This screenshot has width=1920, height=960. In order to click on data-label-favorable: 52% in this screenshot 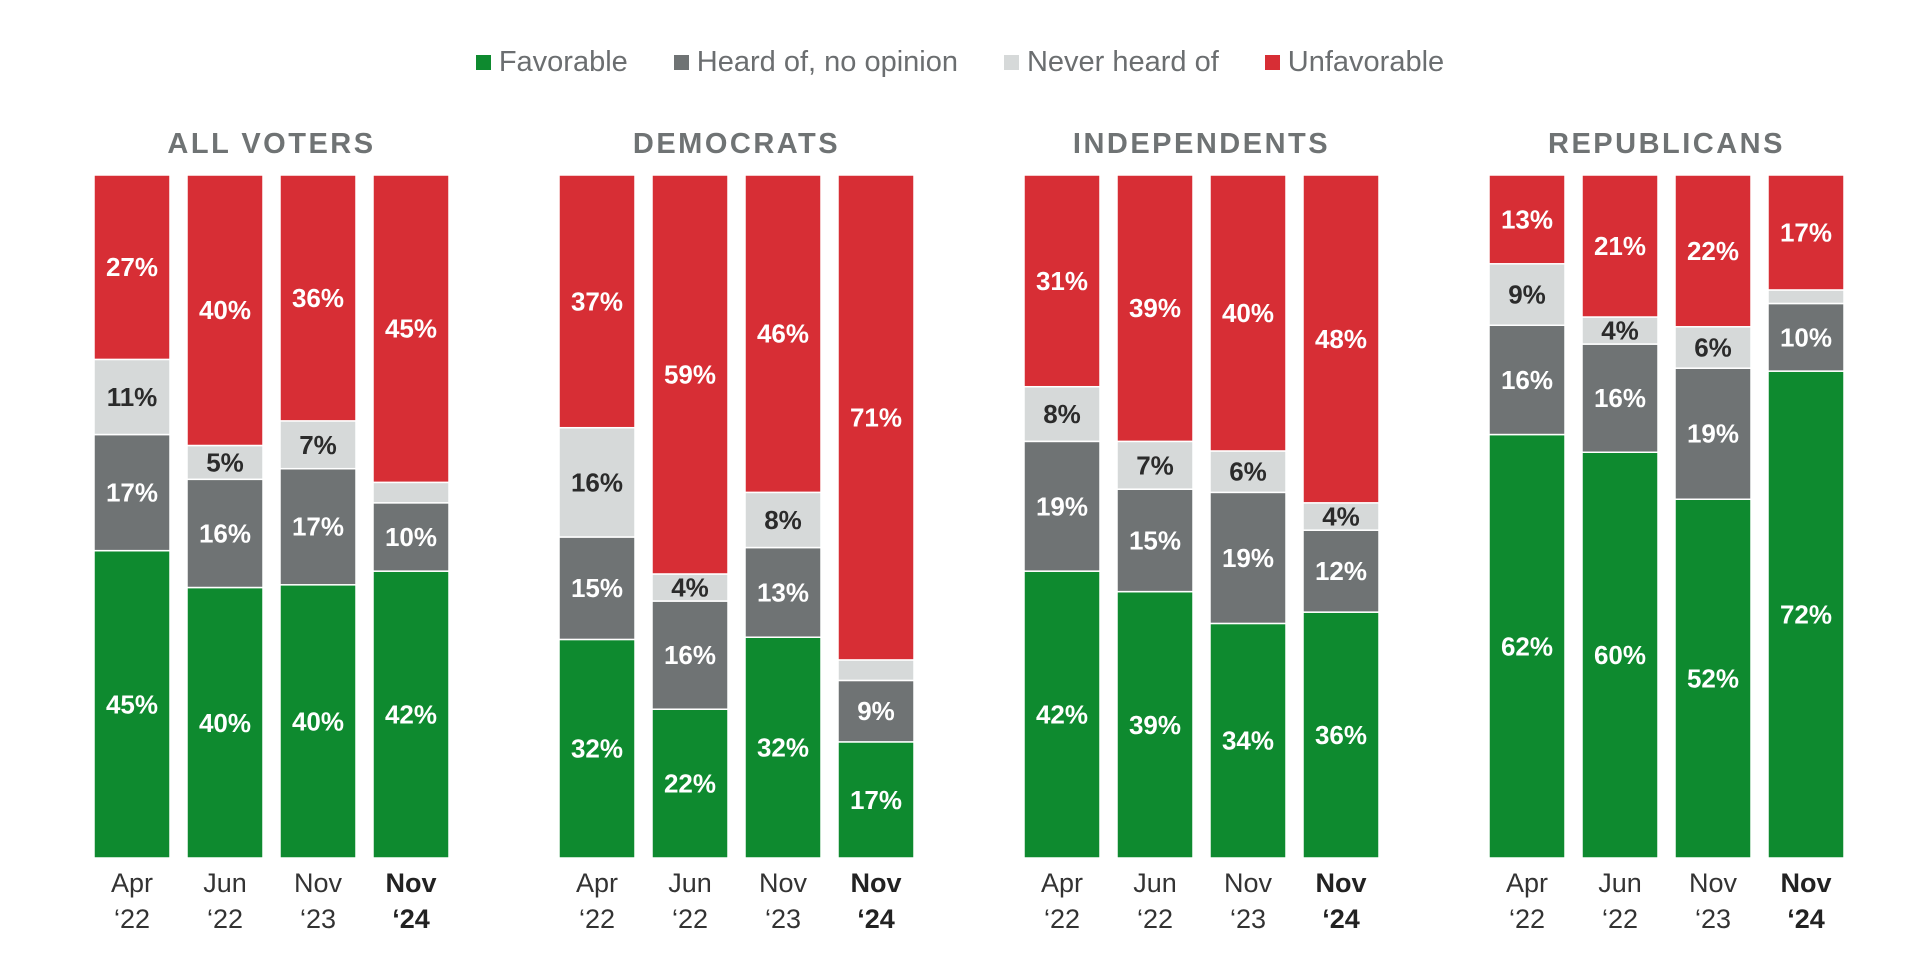, I will do `click(1713, 679)`.